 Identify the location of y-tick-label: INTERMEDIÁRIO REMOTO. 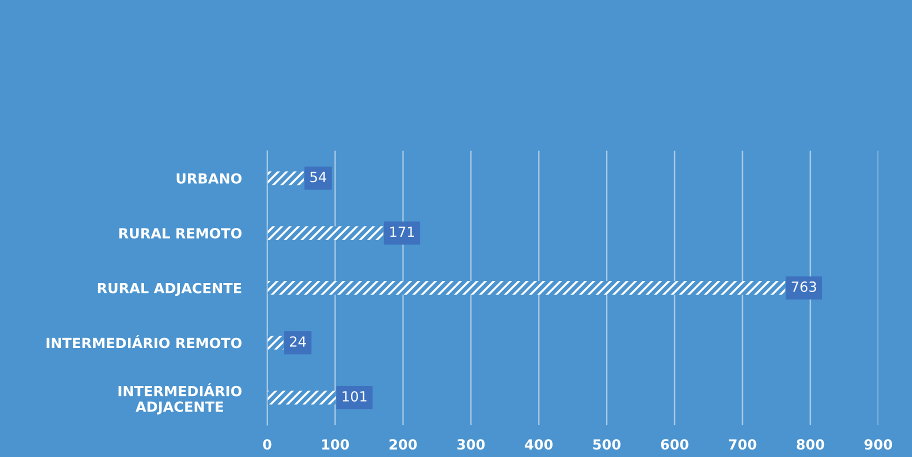
(144, 341).